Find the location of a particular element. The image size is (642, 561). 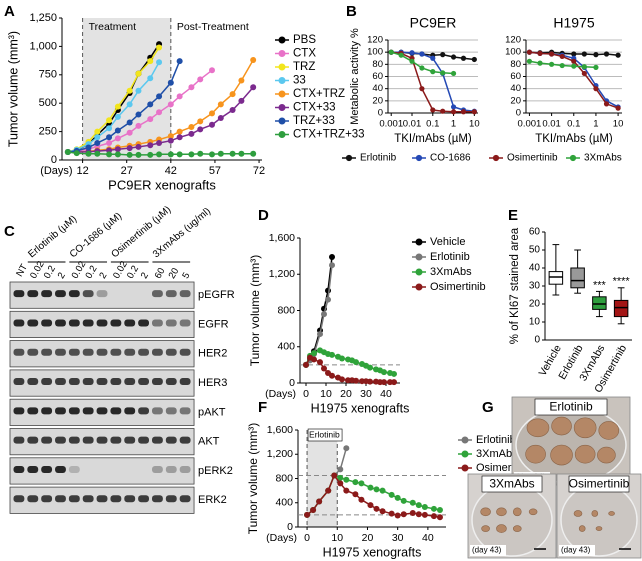

legend-label: TRZ+33 is located at coordinates (314, 121).